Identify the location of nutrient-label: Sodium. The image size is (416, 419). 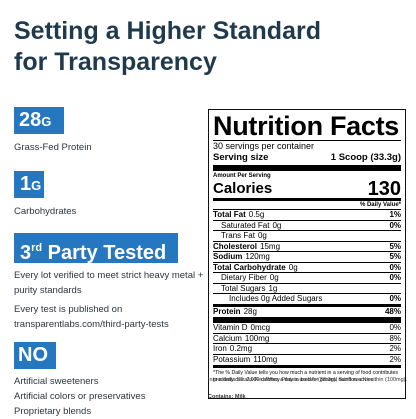
(228, 256).